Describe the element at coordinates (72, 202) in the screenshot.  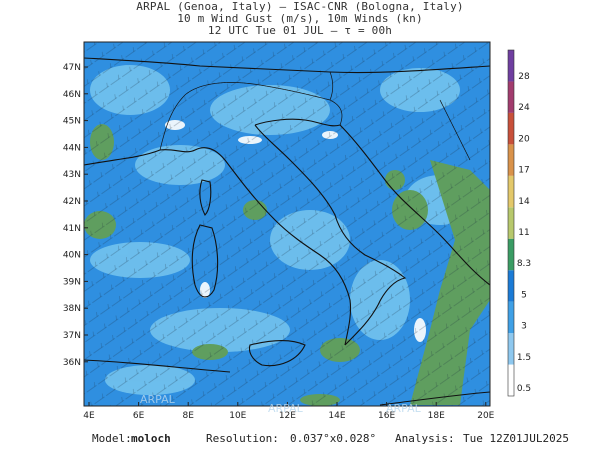
I see `lat-label: 42N` at that location.